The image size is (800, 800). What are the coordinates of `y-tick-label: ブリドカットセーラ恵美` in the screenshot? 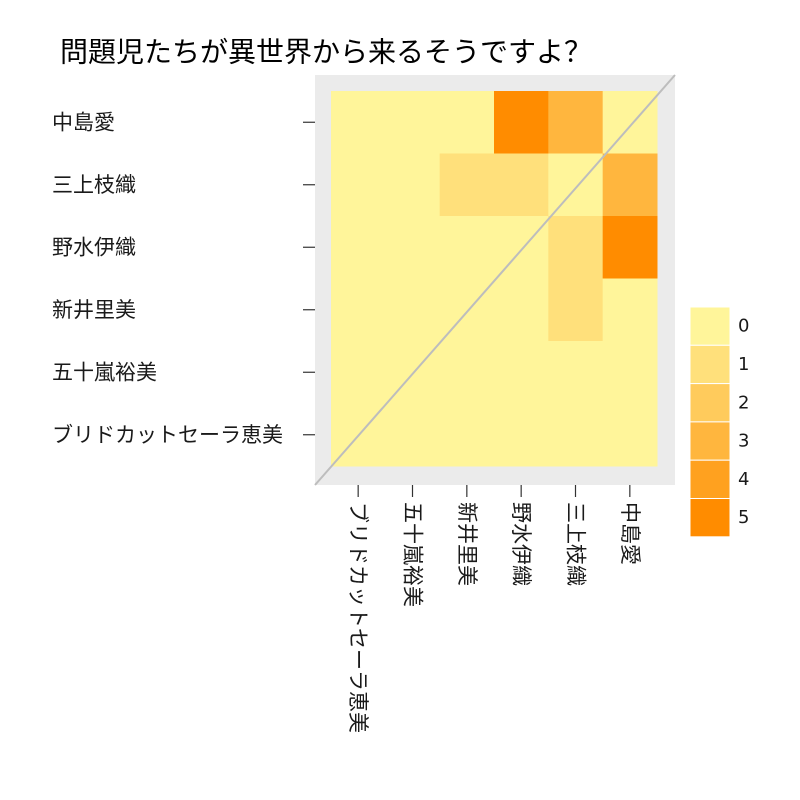 It's located at (167, 435).